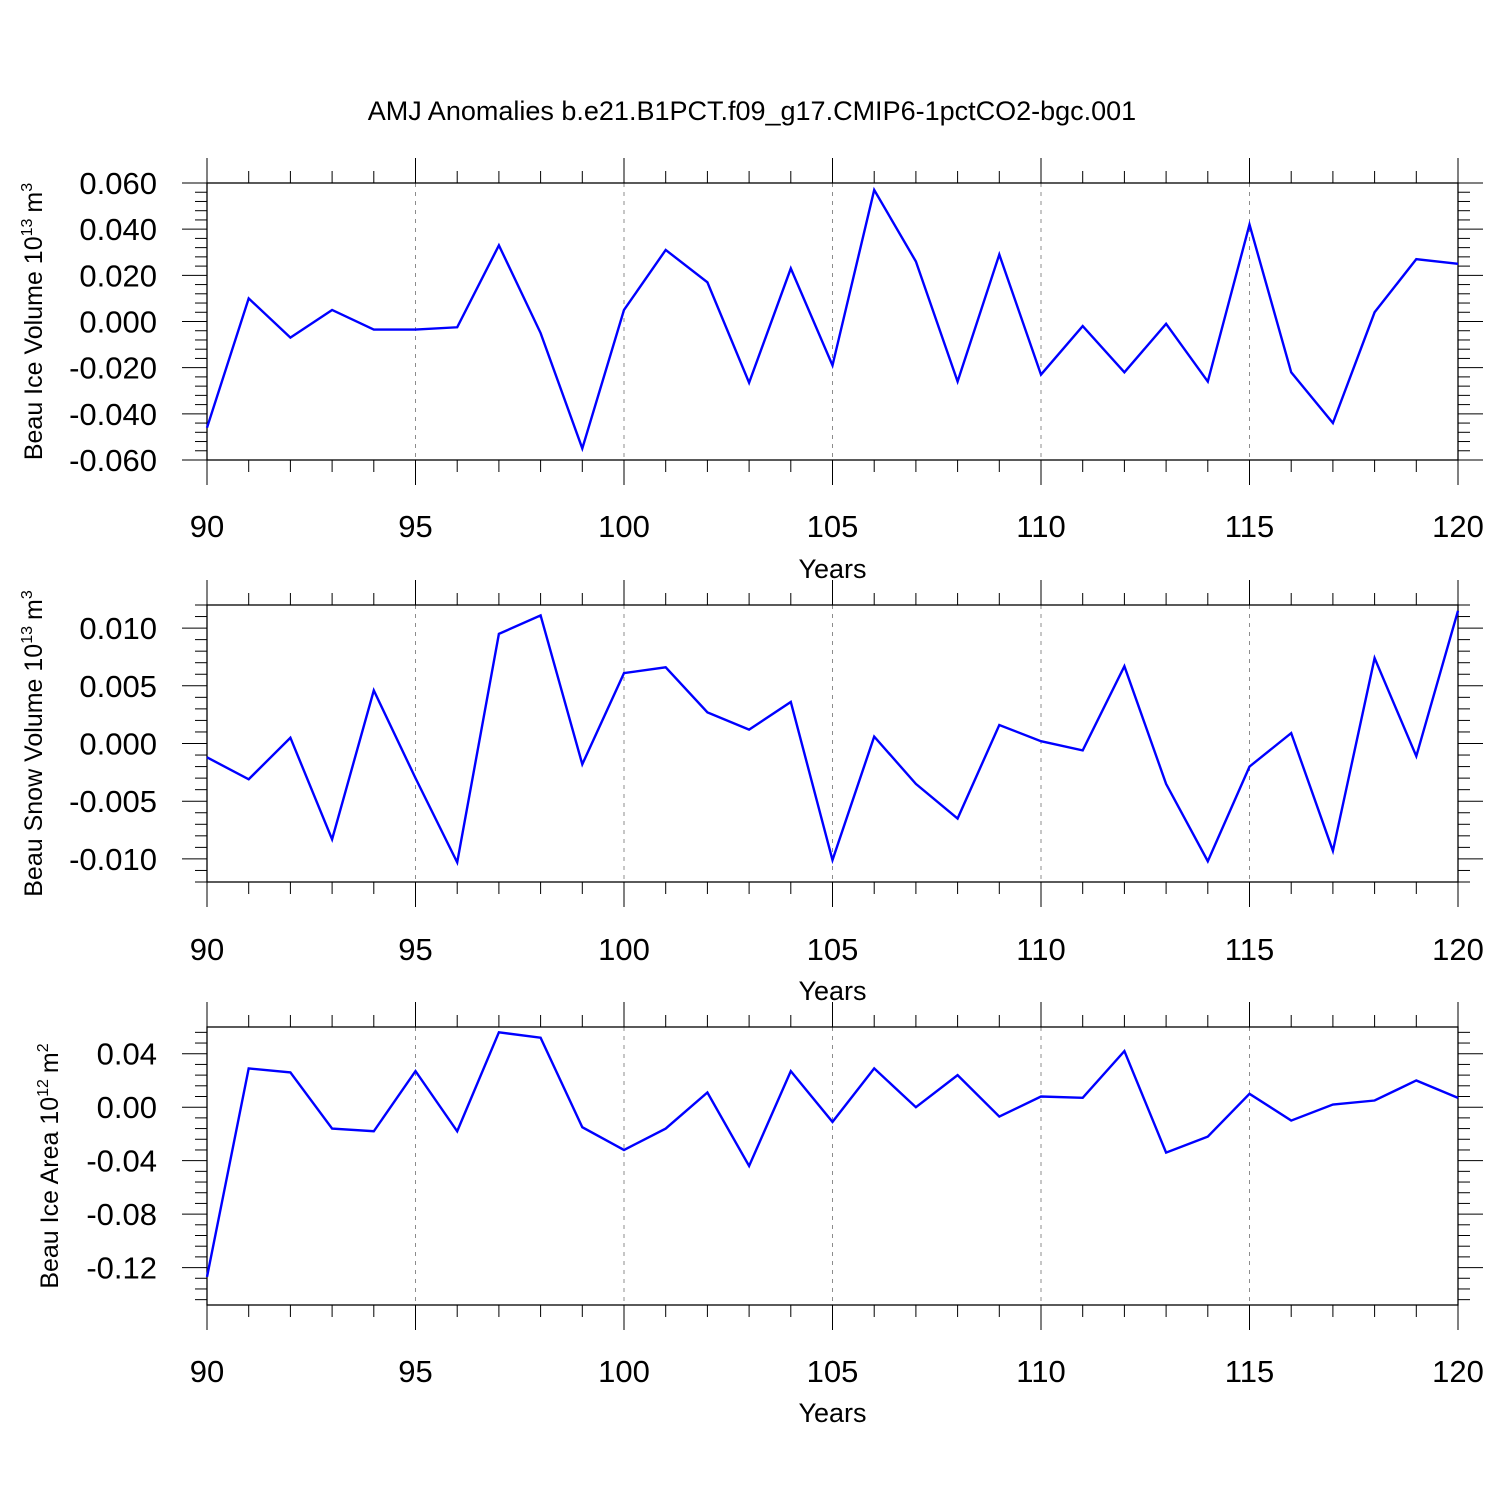 This screenshot has width=1500, height=1500. Describe the element at coordinates (118, 628) in the screenshot. I see `y-tick-label: 0.010` at that location.